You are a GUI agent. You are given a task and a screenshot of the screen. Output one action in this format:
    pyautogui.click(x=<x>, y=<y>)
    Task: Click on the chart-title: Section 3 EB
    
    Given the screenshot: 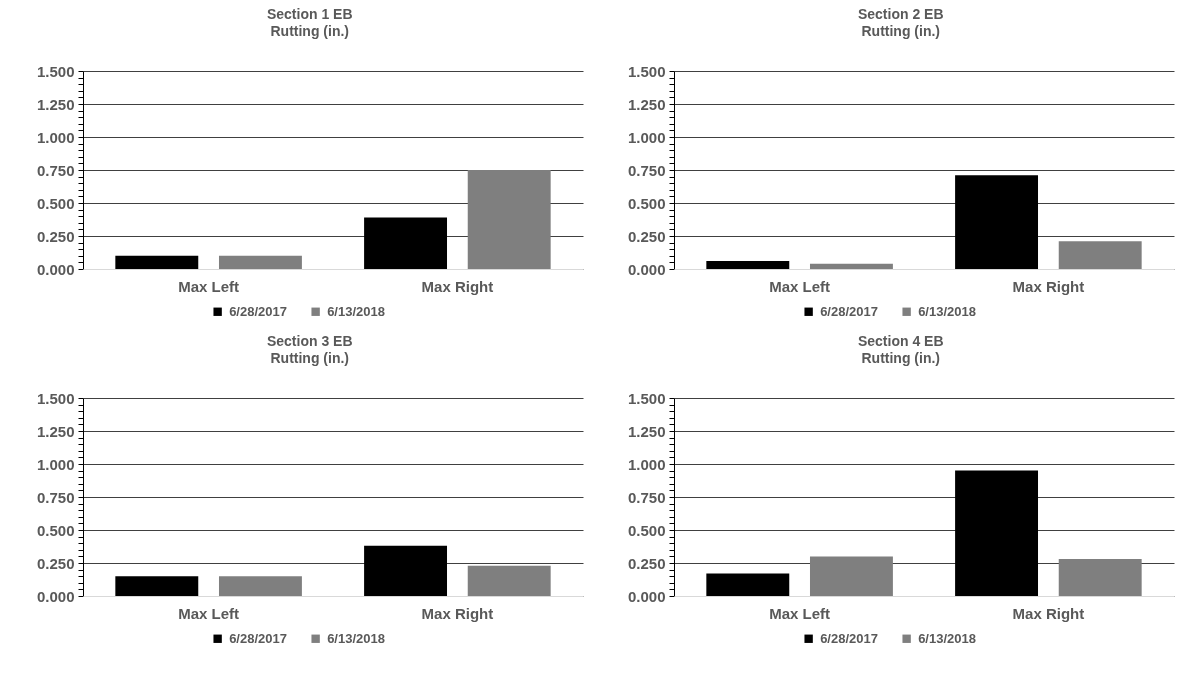 What is the action you would take?
    pyautogui.click(x=309, y=341)
    